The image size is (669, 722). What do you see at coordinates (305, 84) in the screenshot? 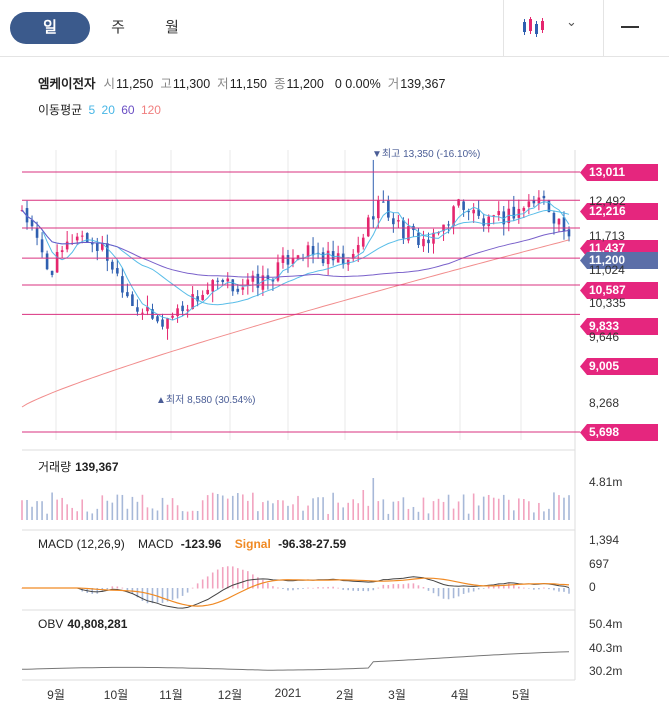
I see `close-value: 11,200` at bounding box center [305, 84].